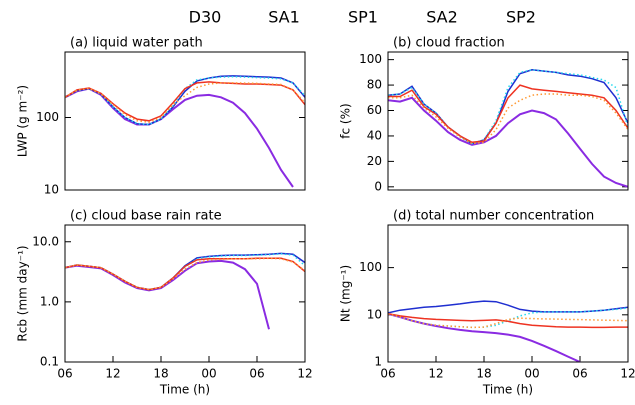  What do you see at coordinates (49, 362) in the screenshot?
I see `y-tick-label: 0.1` at bounding box center [49, 362].